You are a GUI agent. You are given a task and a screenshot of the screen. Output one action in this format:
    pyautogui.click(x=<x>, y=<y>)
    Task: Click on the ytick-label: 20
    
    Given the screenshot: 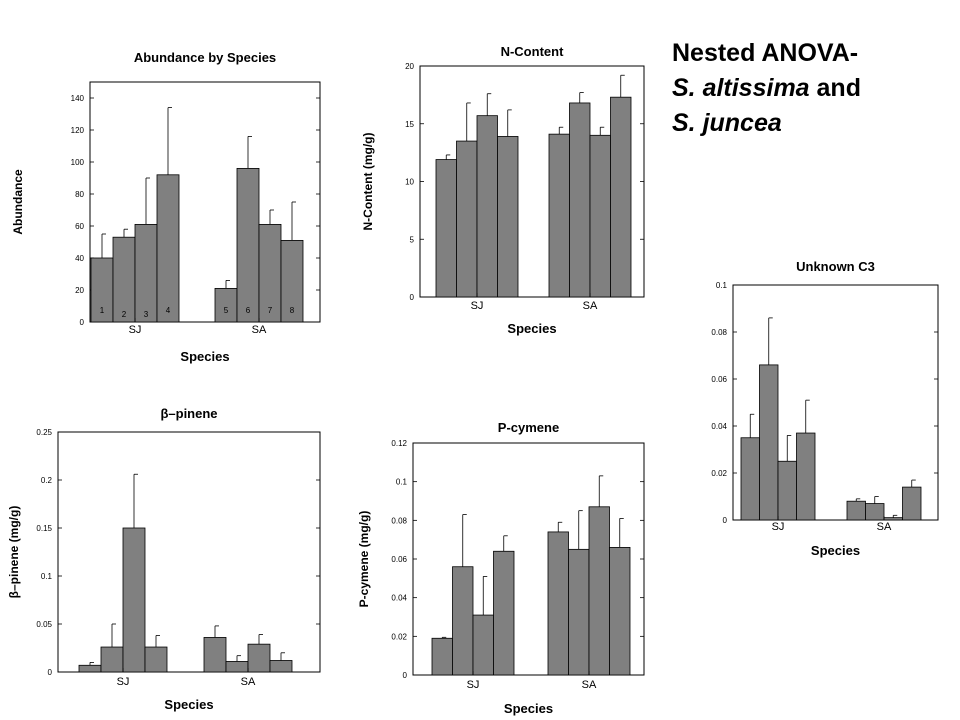 What is the action you would take?
    pyautogui.click(x=409, y=66)
    